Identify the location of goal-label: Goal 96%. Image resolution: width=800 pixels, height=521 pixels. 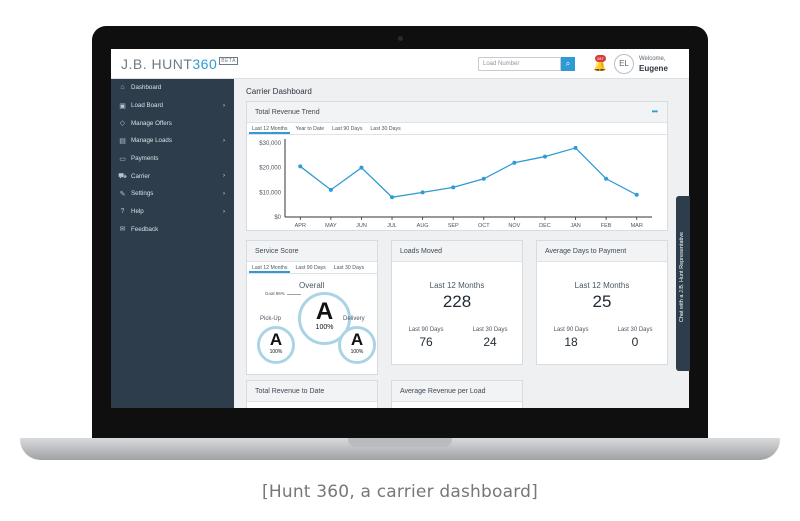
(275, 293).